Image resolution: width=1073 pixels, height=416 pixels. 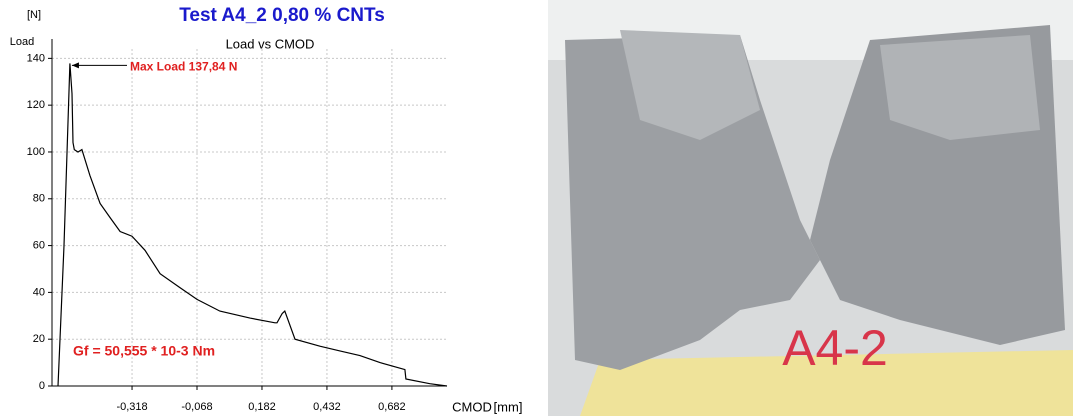 What do you see at coordinates (472, 406) in the screenshot?
I see `x-label: CMOD` at bounding box center [472, 406].